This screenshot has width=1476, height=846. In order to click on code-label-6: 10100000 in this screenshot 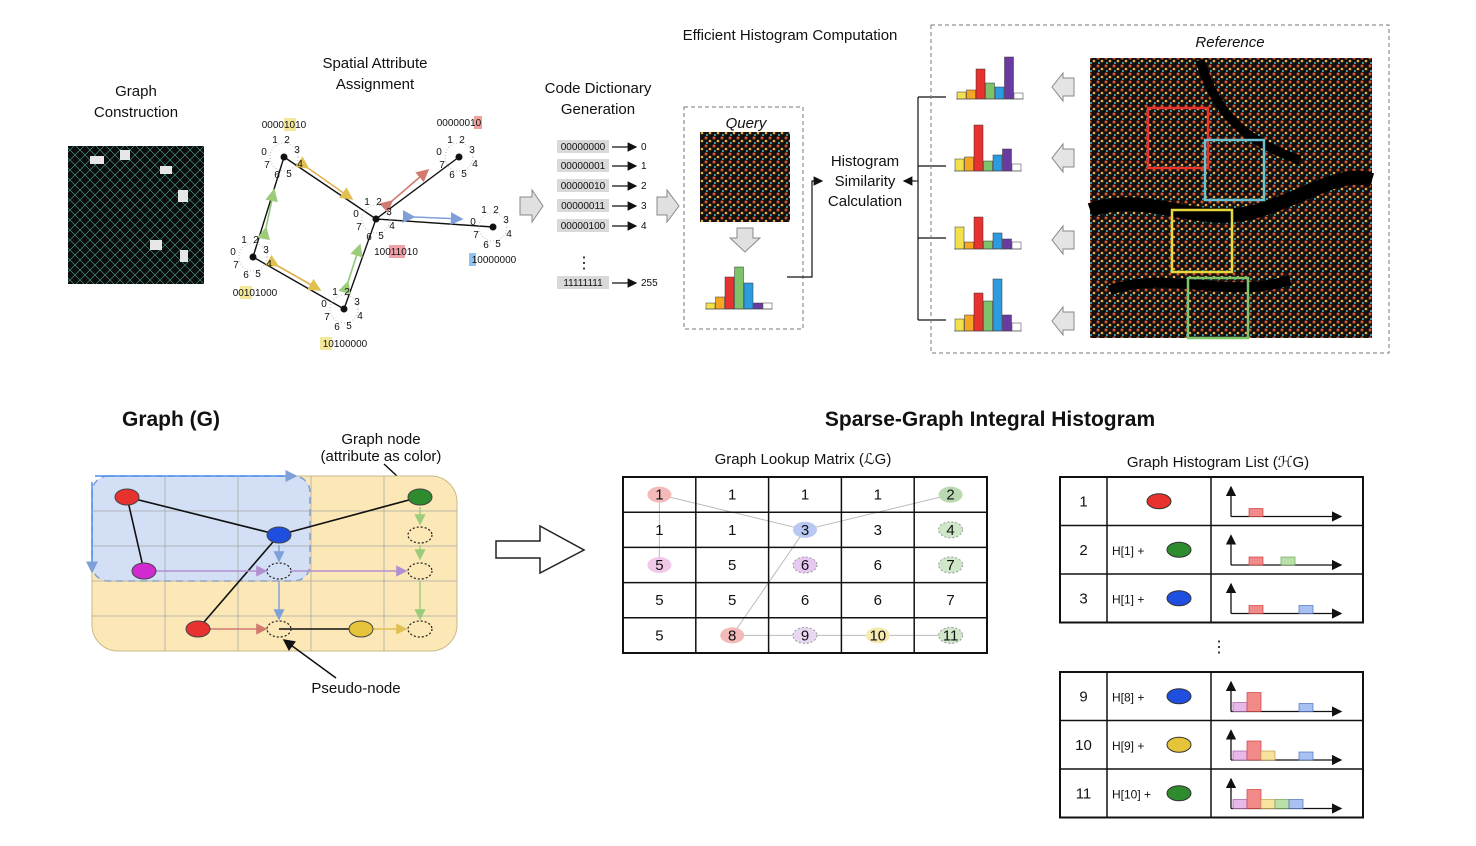, I will do `click(345, 344)`.